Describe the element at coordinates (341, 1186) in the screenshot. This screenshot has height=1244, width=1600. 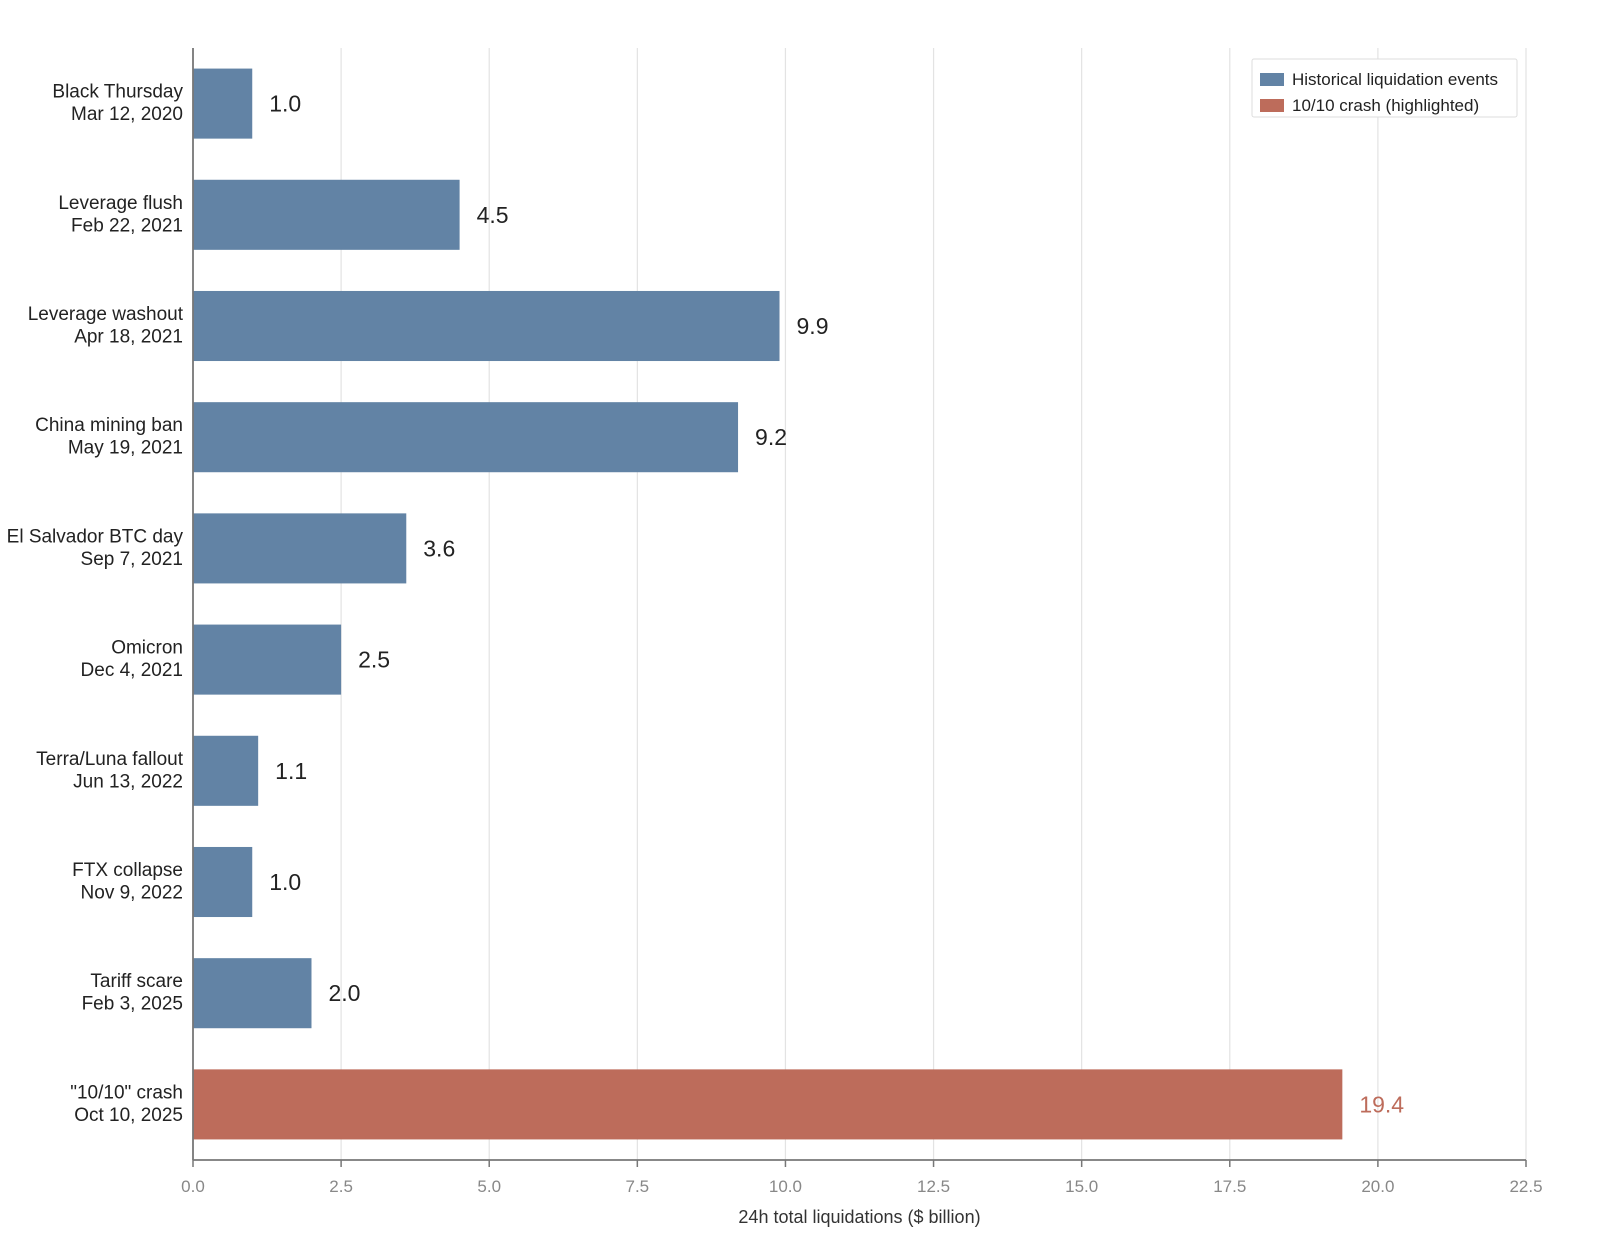
I see `x-tick-label: 2.5` at that location.